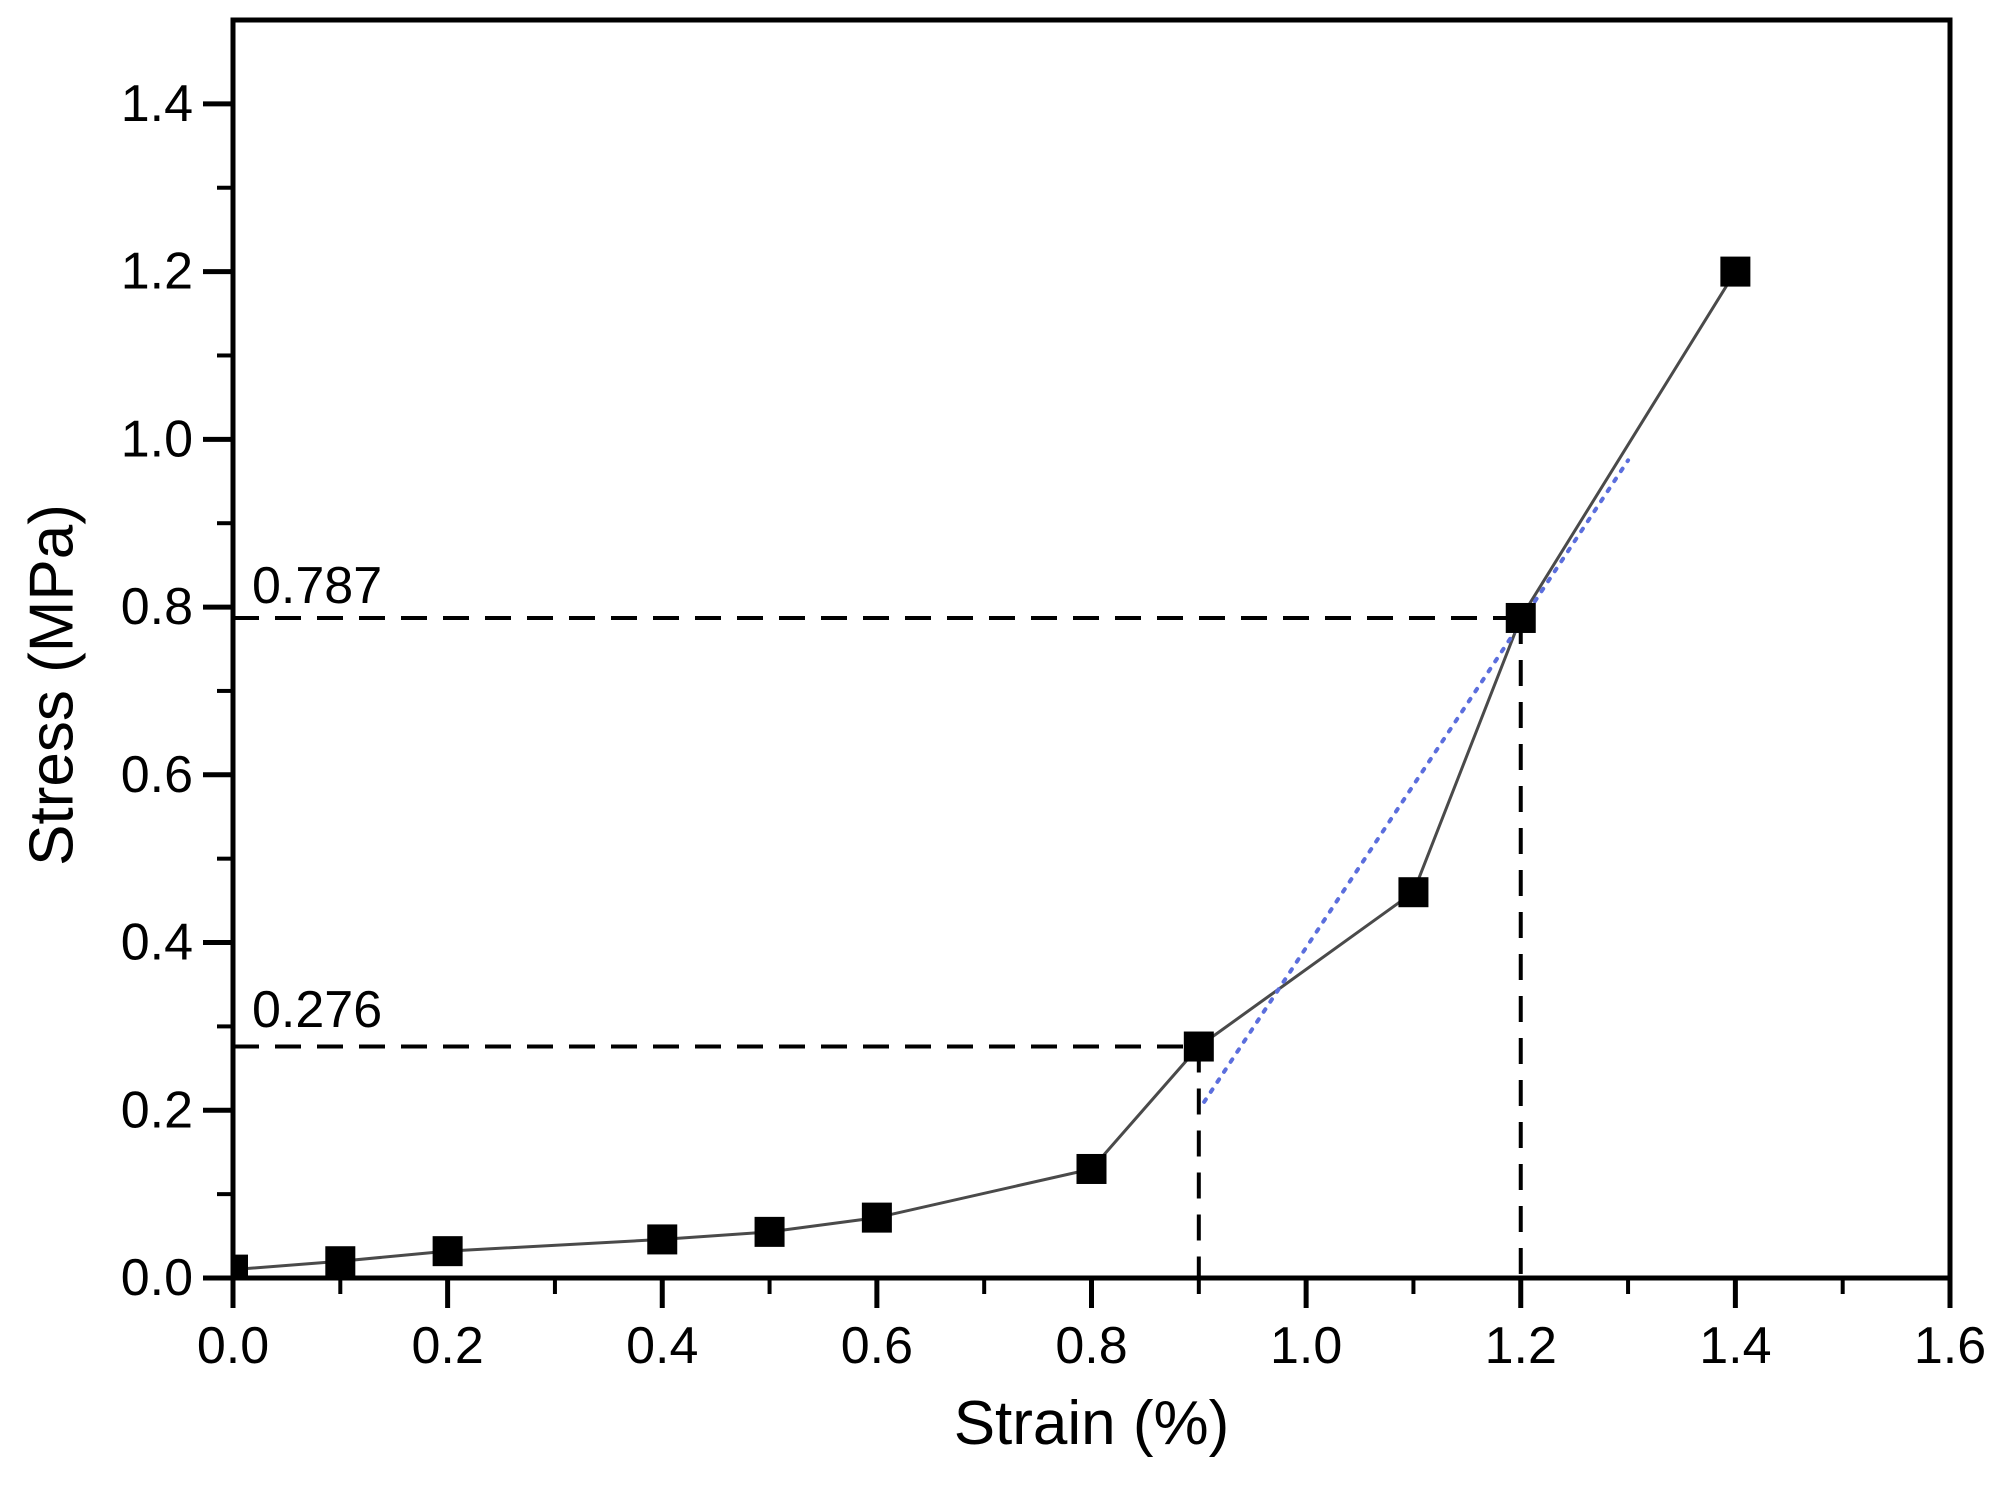 This screenshot has height=1492, width=2002. I want to click on y-axis-title: Stress (MPa), so click(52, 685).